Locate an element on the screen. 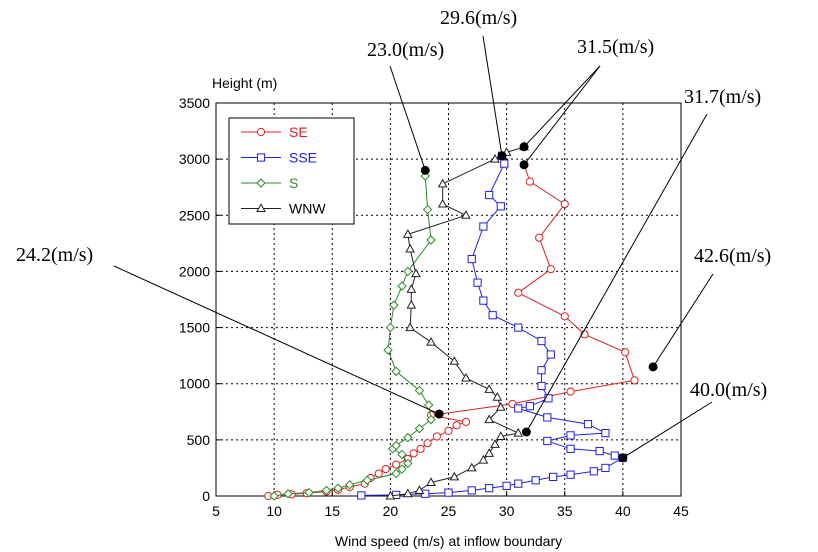 This screenshot has height=552, width=818. series-s is located at coordinates (352, 333).